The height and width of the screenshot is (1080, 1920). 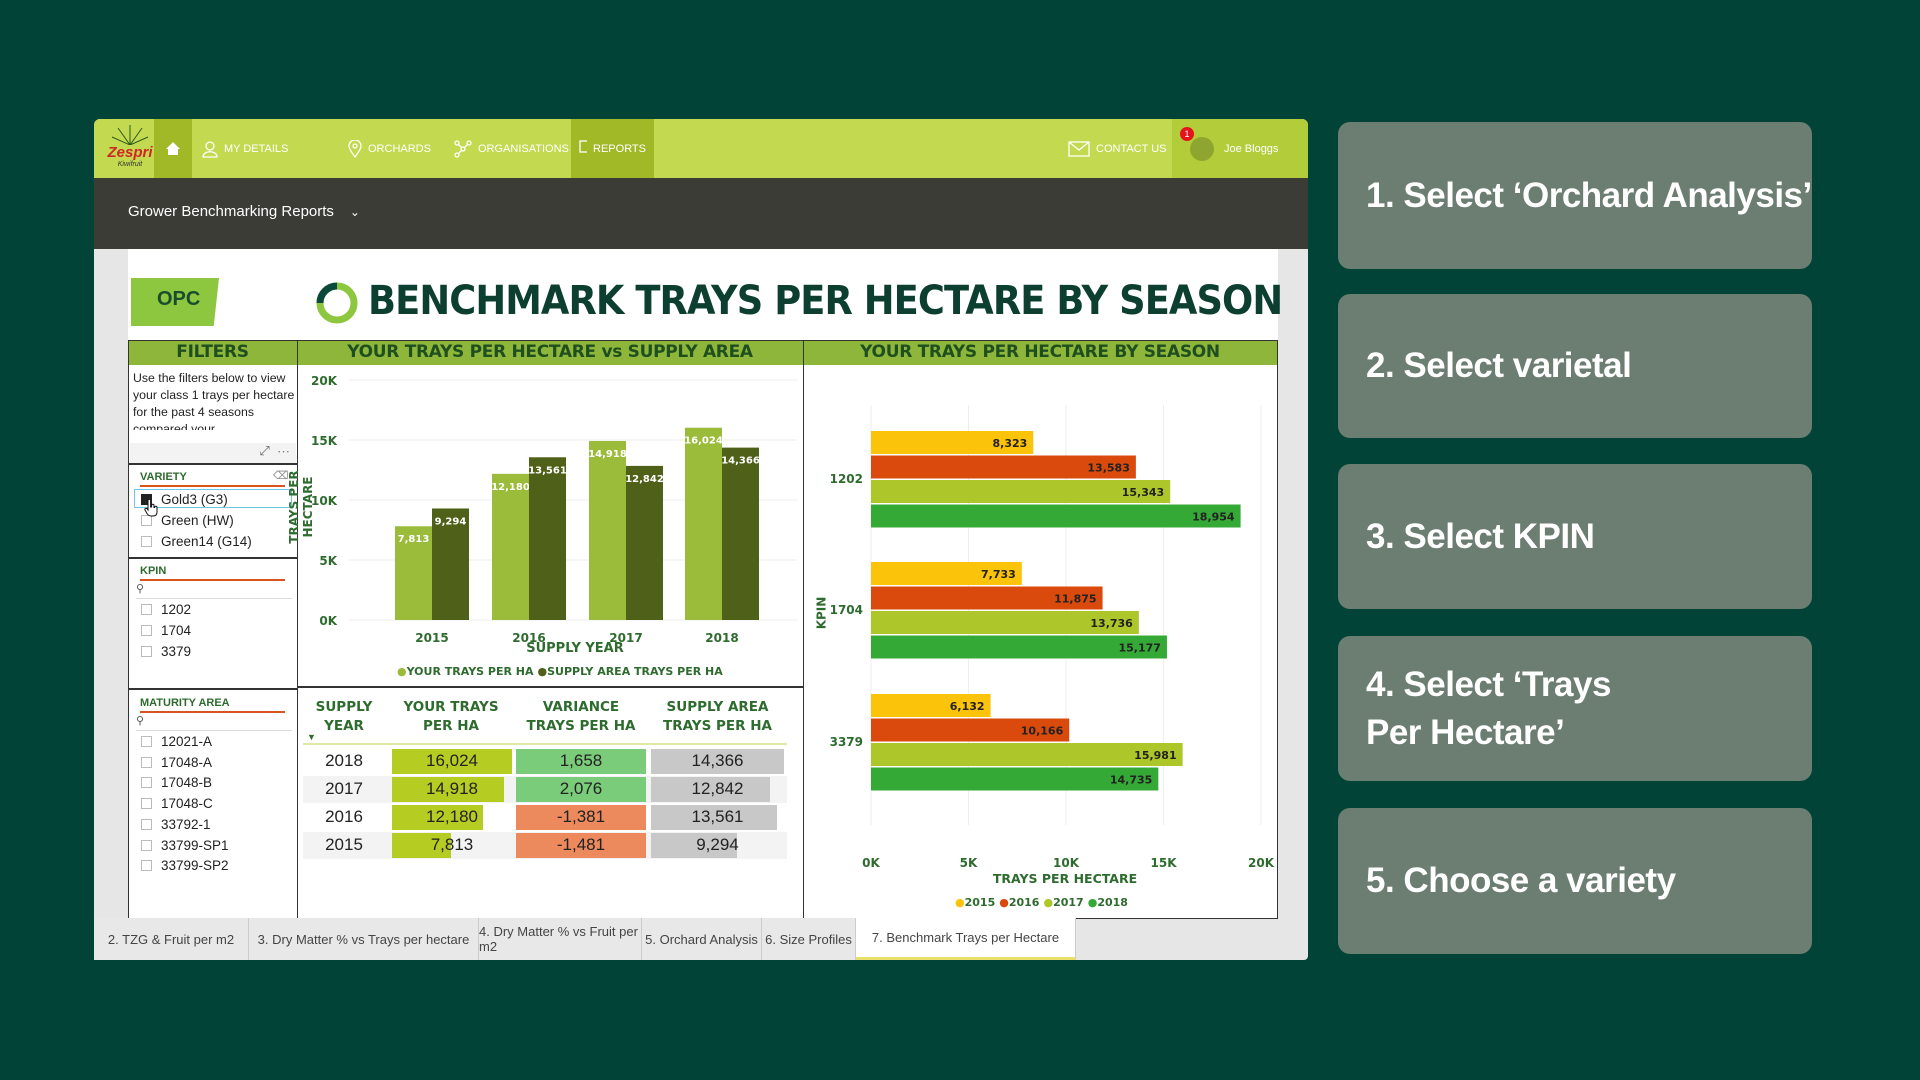 What do you see at coordinates (187, 520) in the screenshot?
I see `variety-item: Green (HW)` at bounding box center [187, 520].